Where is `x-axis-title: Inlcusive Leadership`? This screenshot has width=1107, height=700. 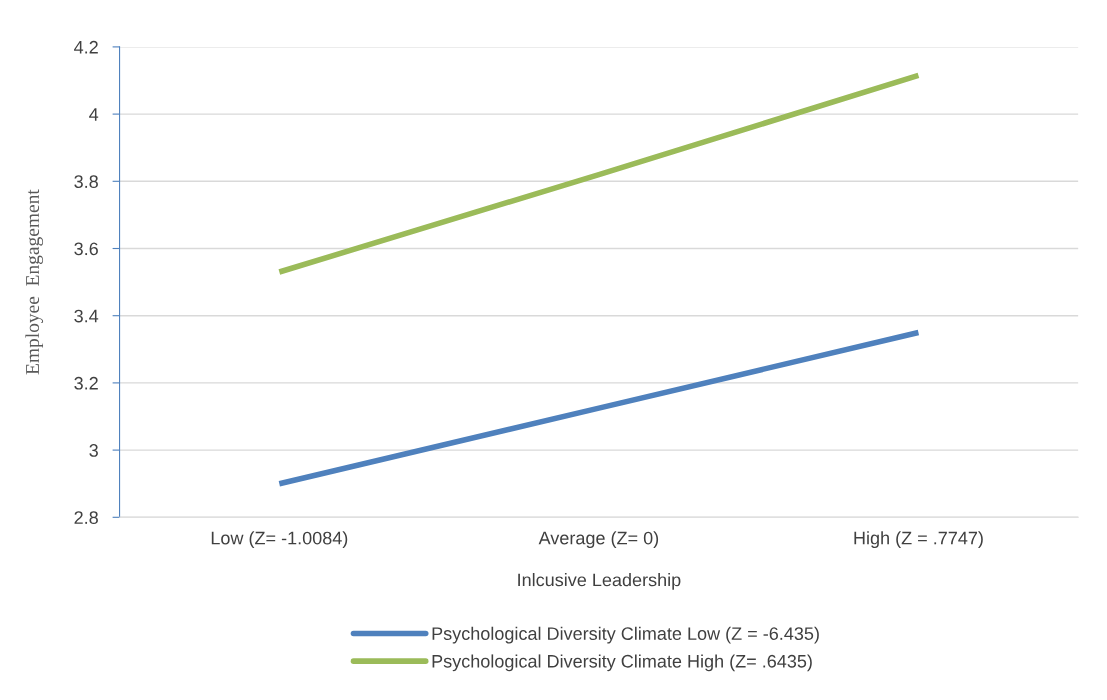
x-axis-title: Inlcusive Leadership is located at coordinates (599, 581).